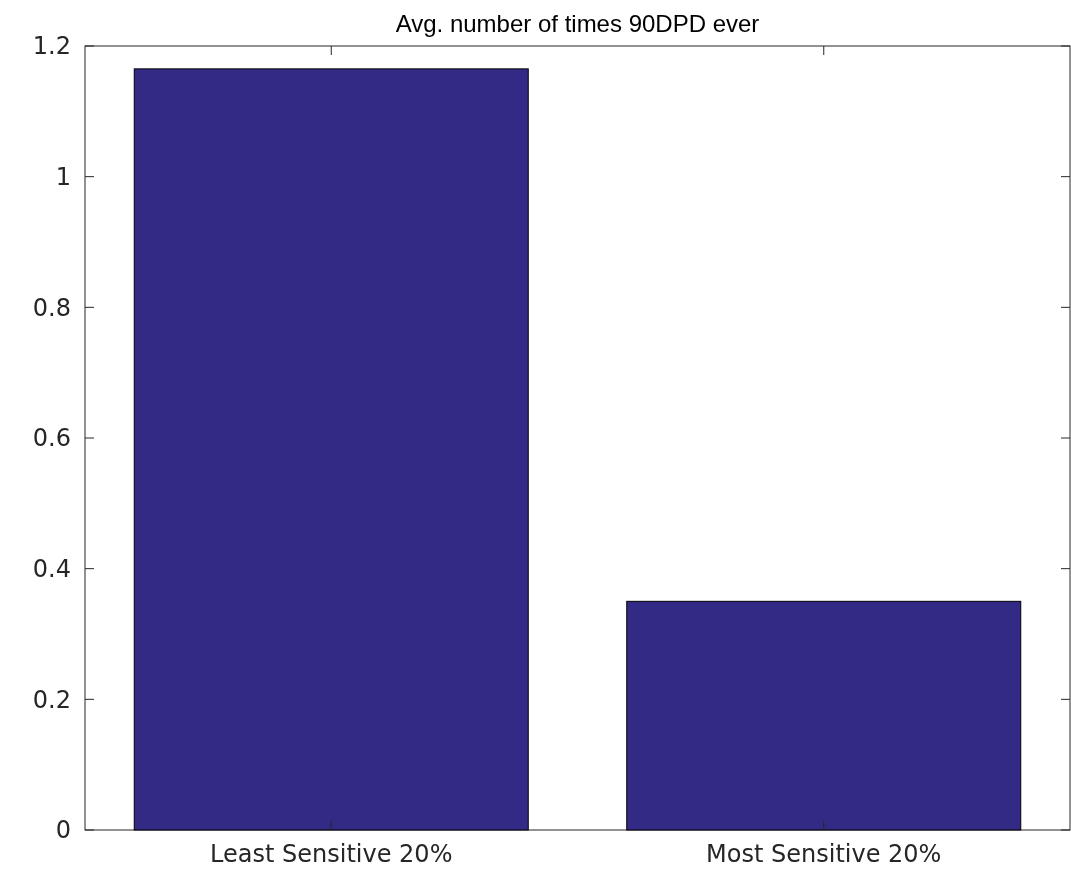 The height and width of the screenshot is (883, 1071). What do you see at coordinates (51, 307) in the screenshot?
I see `y-tick-label: 0.8` at bounding box center [51, 307].